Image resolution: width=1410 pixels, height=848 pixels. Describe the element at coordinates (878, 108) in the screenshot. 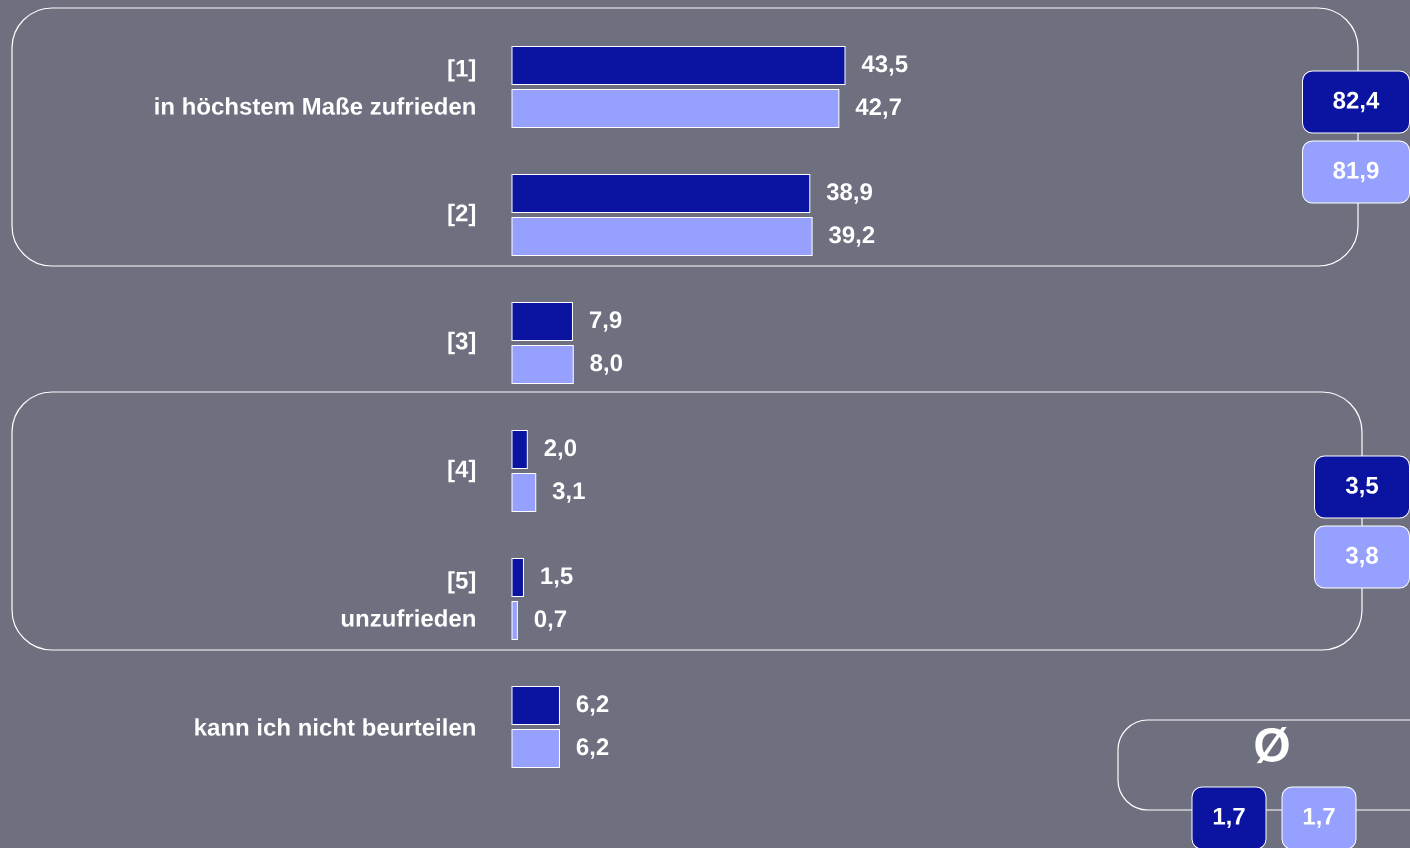

I see `data-label: 42,7` at that location.